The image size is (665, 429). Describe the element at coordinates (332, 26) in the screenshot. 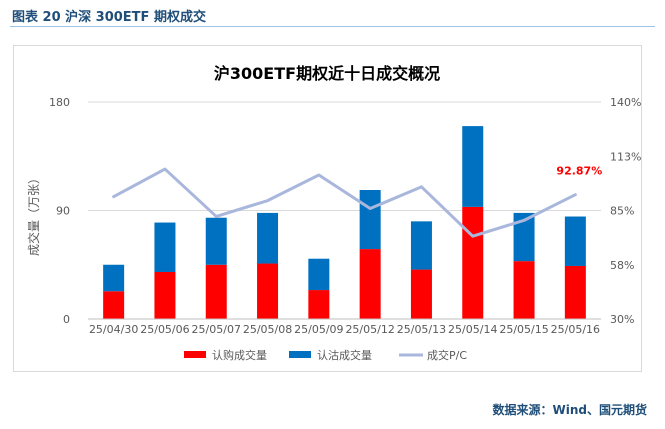

I see `caption-divider` at that location.